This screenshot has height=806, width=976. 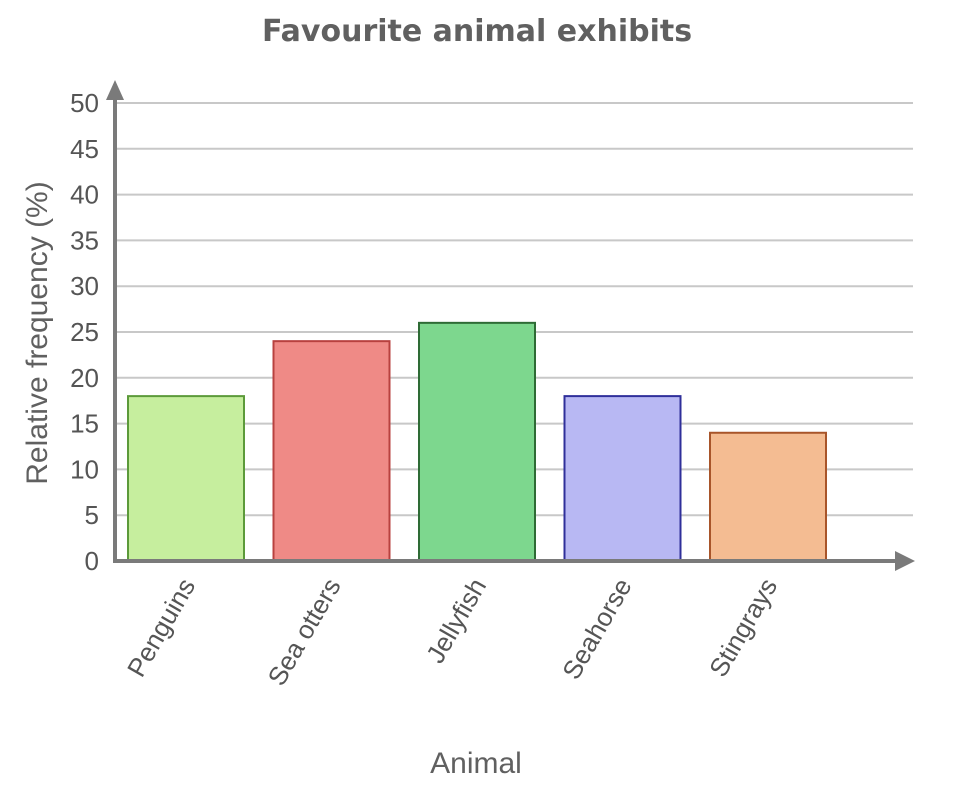 I want to click on y-tick-label: 0, so click(x=92, y=561).